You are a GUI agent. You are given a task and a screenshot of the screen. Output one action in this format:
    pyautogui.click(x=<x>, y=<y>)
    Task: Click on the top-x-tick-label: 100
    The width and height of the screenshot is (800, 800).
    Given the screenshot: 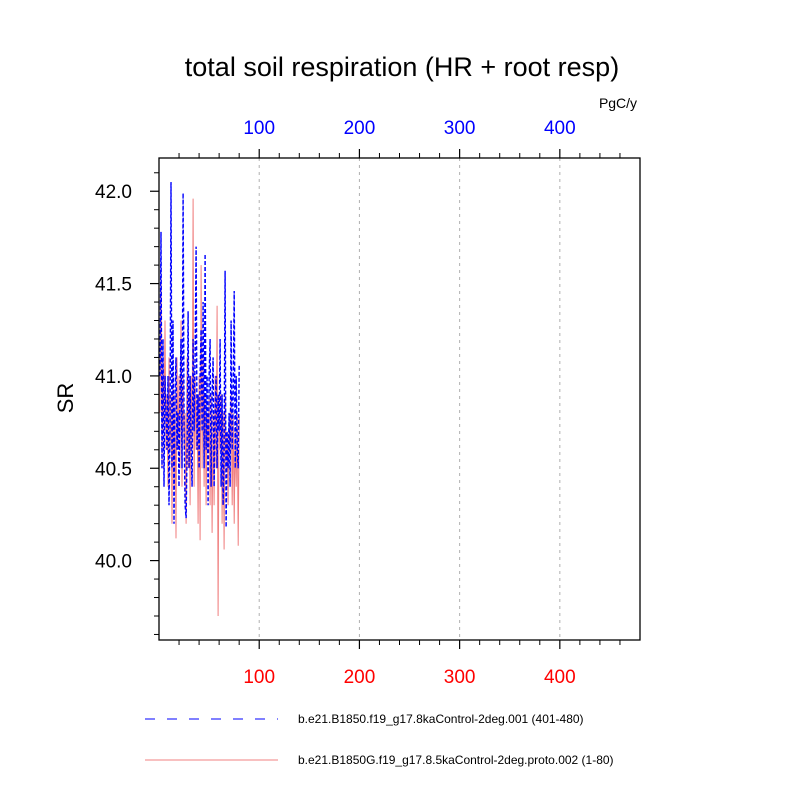 What is the action you would take?
    pyautogui.click(x=259, y=128)
    